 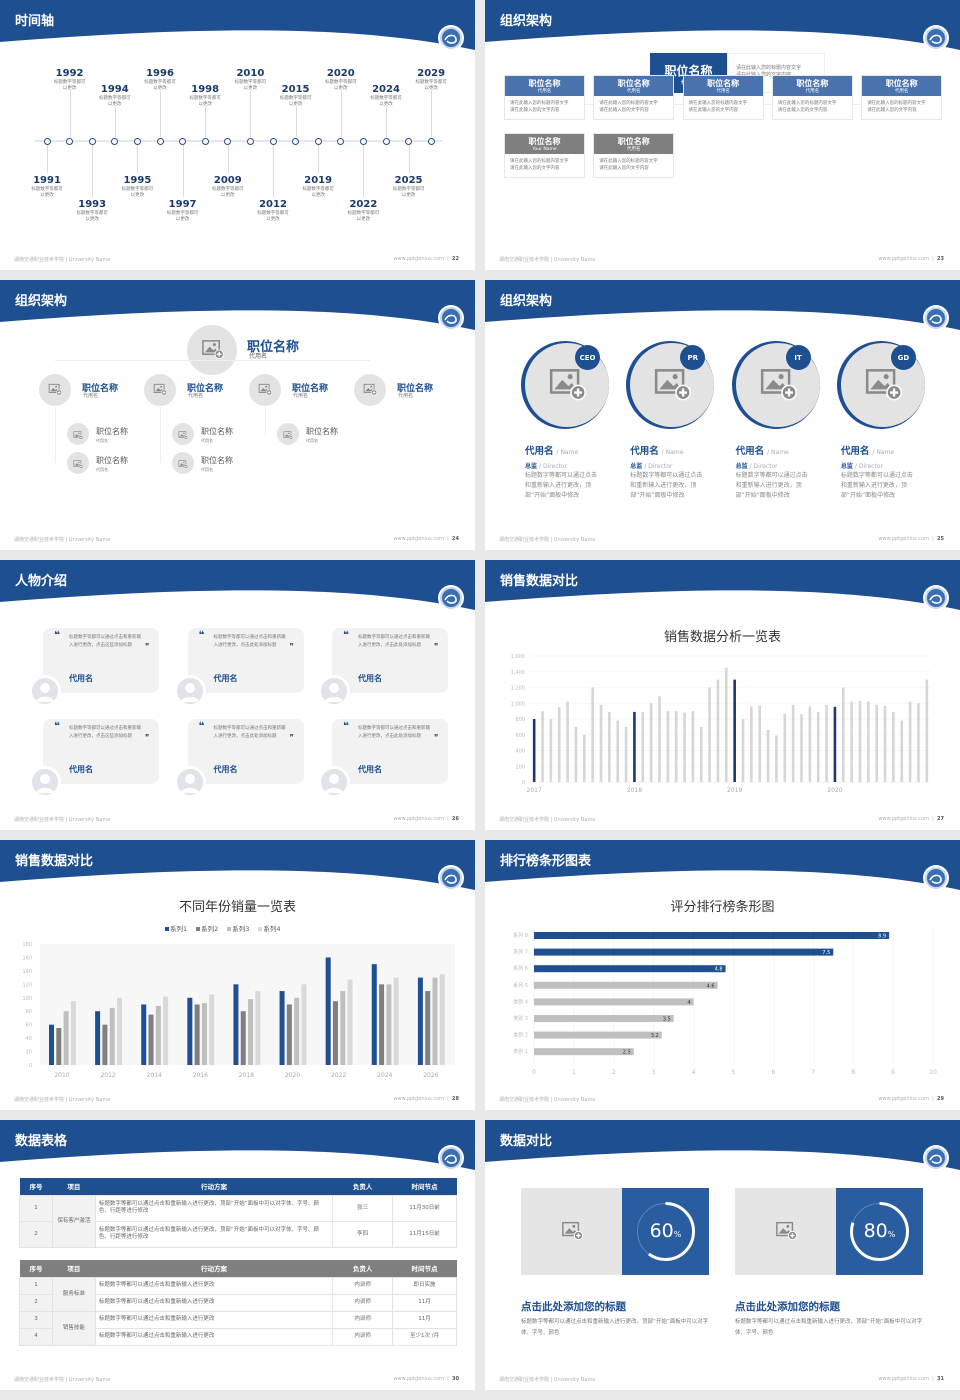 I want to click on slide-title: 数据对比, so click(x=526, y=1141).